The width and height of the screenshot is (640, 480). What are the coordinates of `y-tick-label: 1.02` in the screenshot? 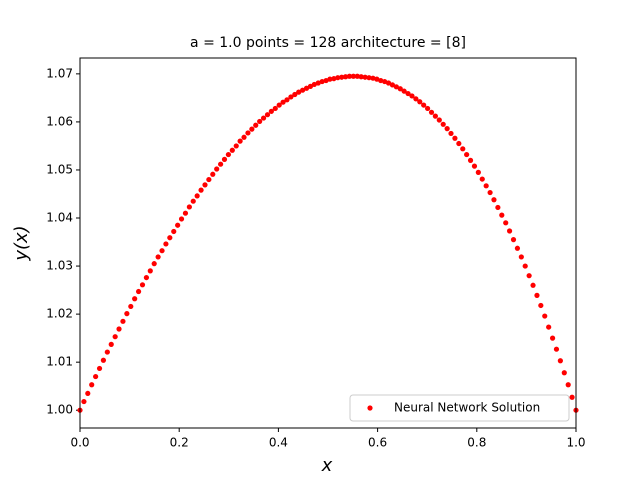 It's located at (59, 314).